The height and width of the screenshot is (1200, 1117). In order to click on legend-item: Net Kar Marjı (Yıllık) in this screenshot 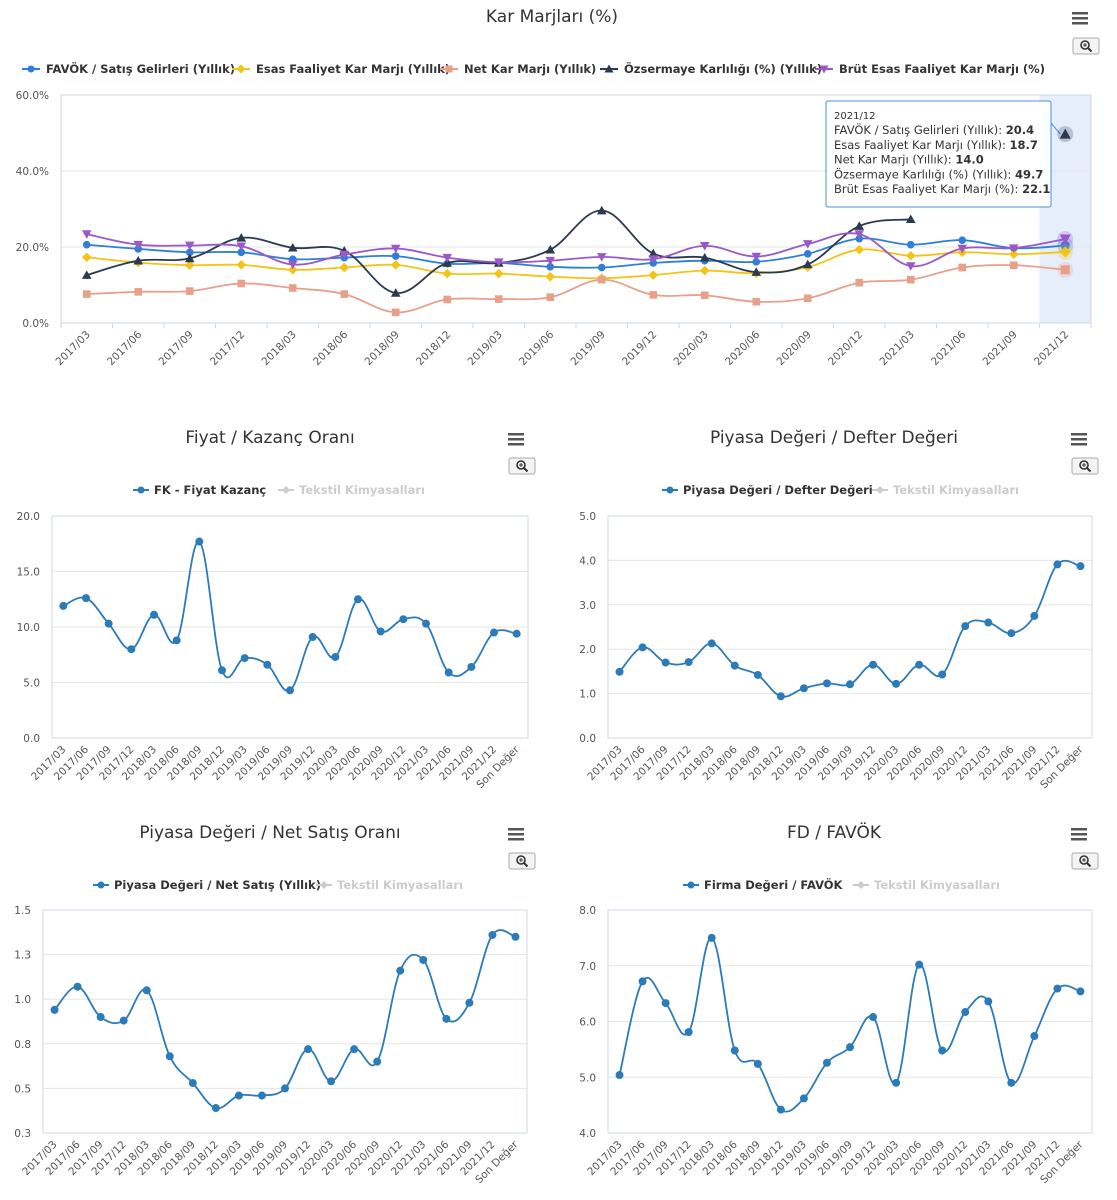, I will do `click(518, 69)`.